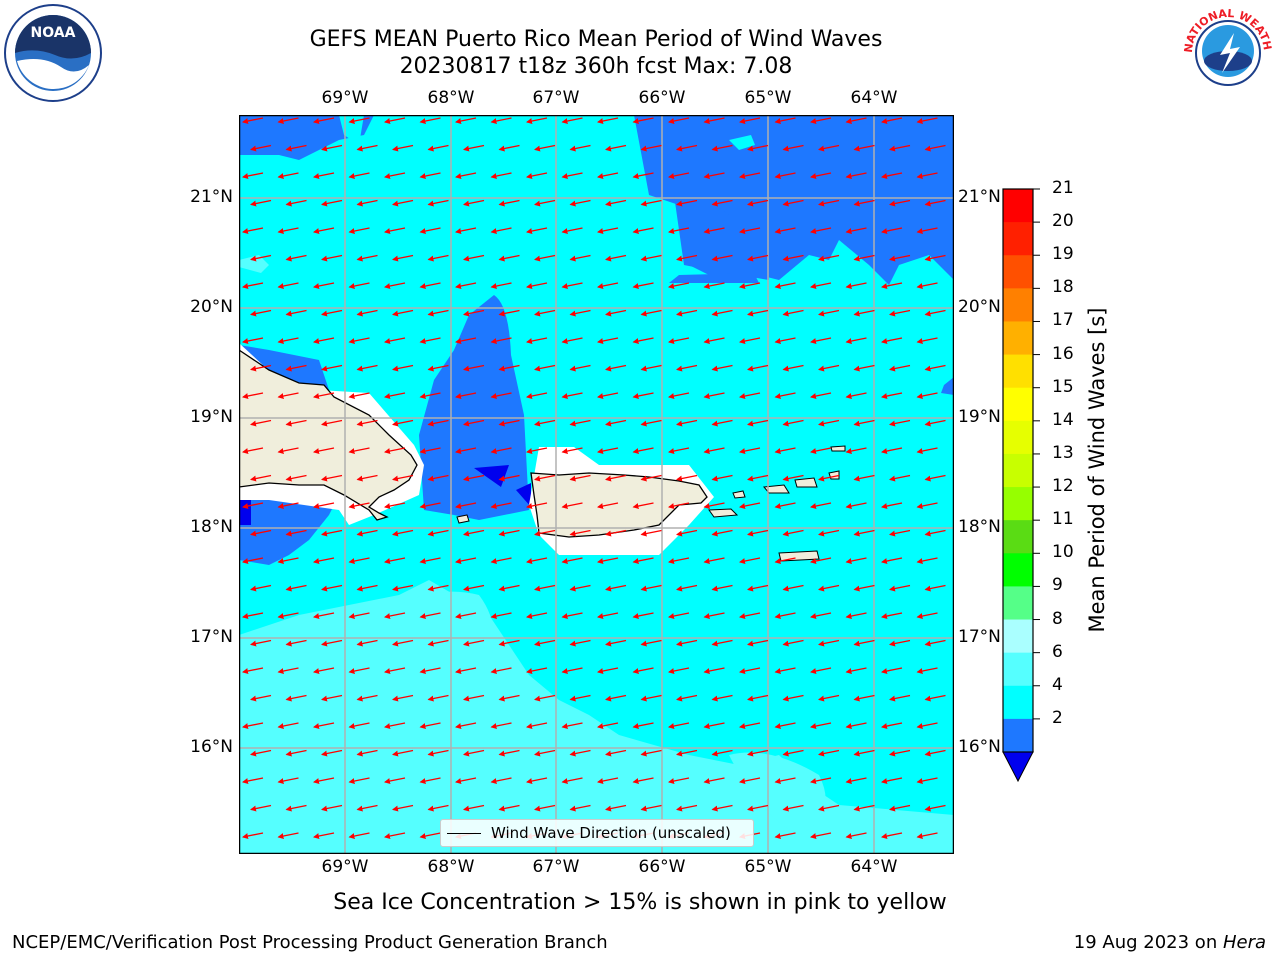 This screenshot has height=960, width=1280. I want to click on lon-label-bottom: 65°W, so click(768, 867).